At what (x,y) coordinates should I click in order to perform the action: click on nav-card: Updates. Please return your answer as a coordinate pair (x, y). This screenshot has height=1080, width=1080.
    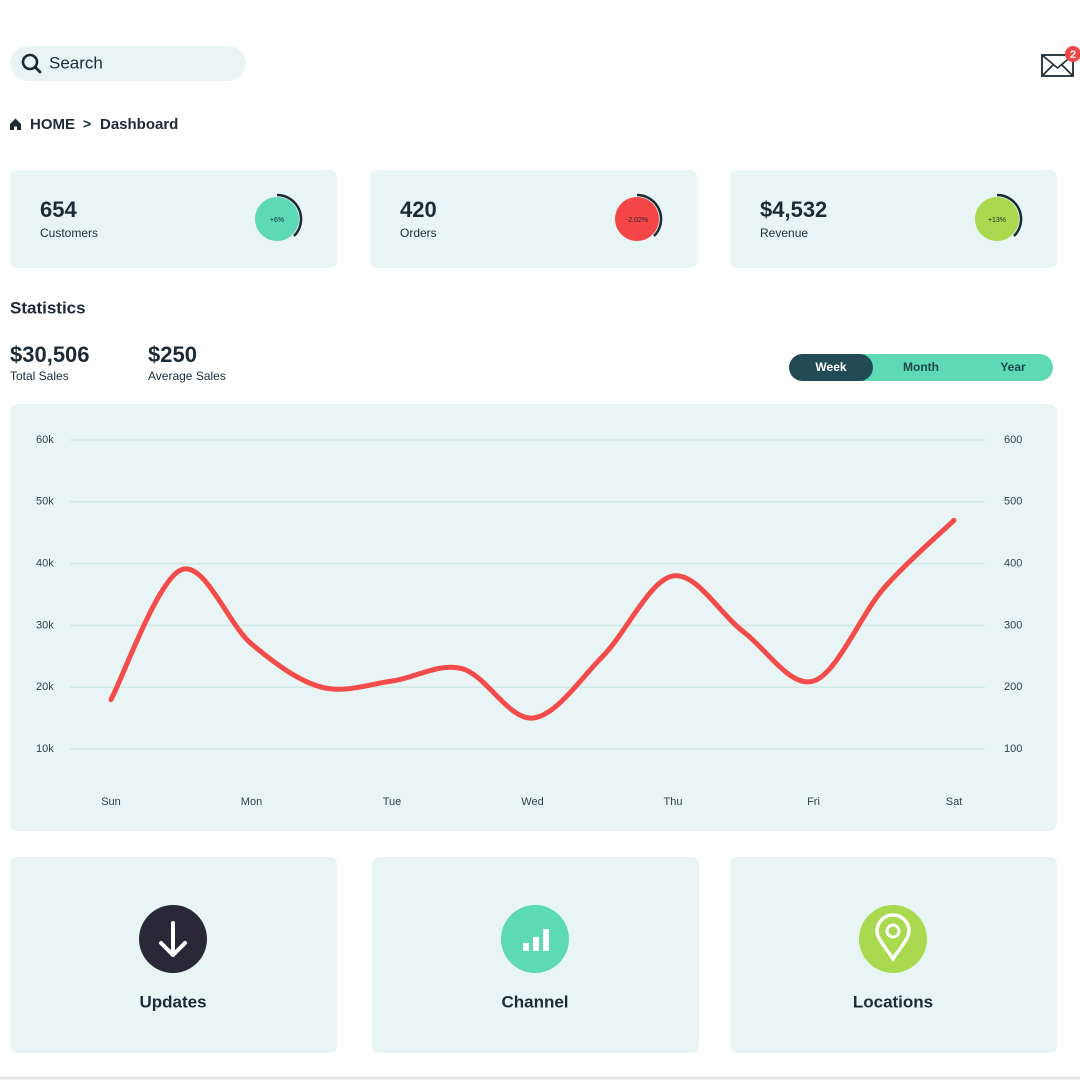
    Looking at the image, I should click on (173, 955).